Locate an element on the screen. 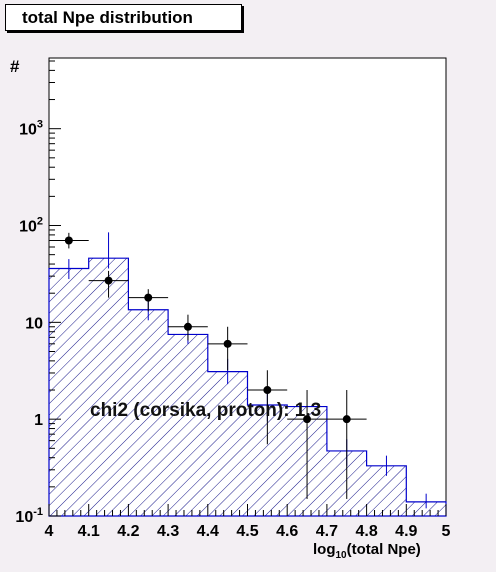 This screenshot has width=496, height=572. y-tick-exponent: 3 is located at coordinates (40, 125).